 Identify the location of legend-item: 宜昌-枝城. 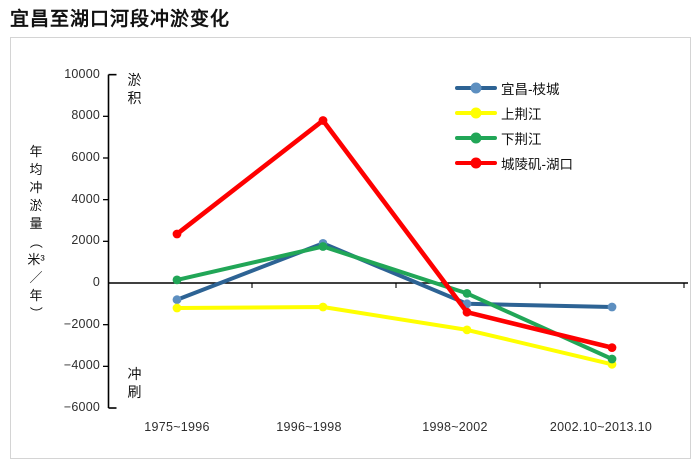
(514, 88).